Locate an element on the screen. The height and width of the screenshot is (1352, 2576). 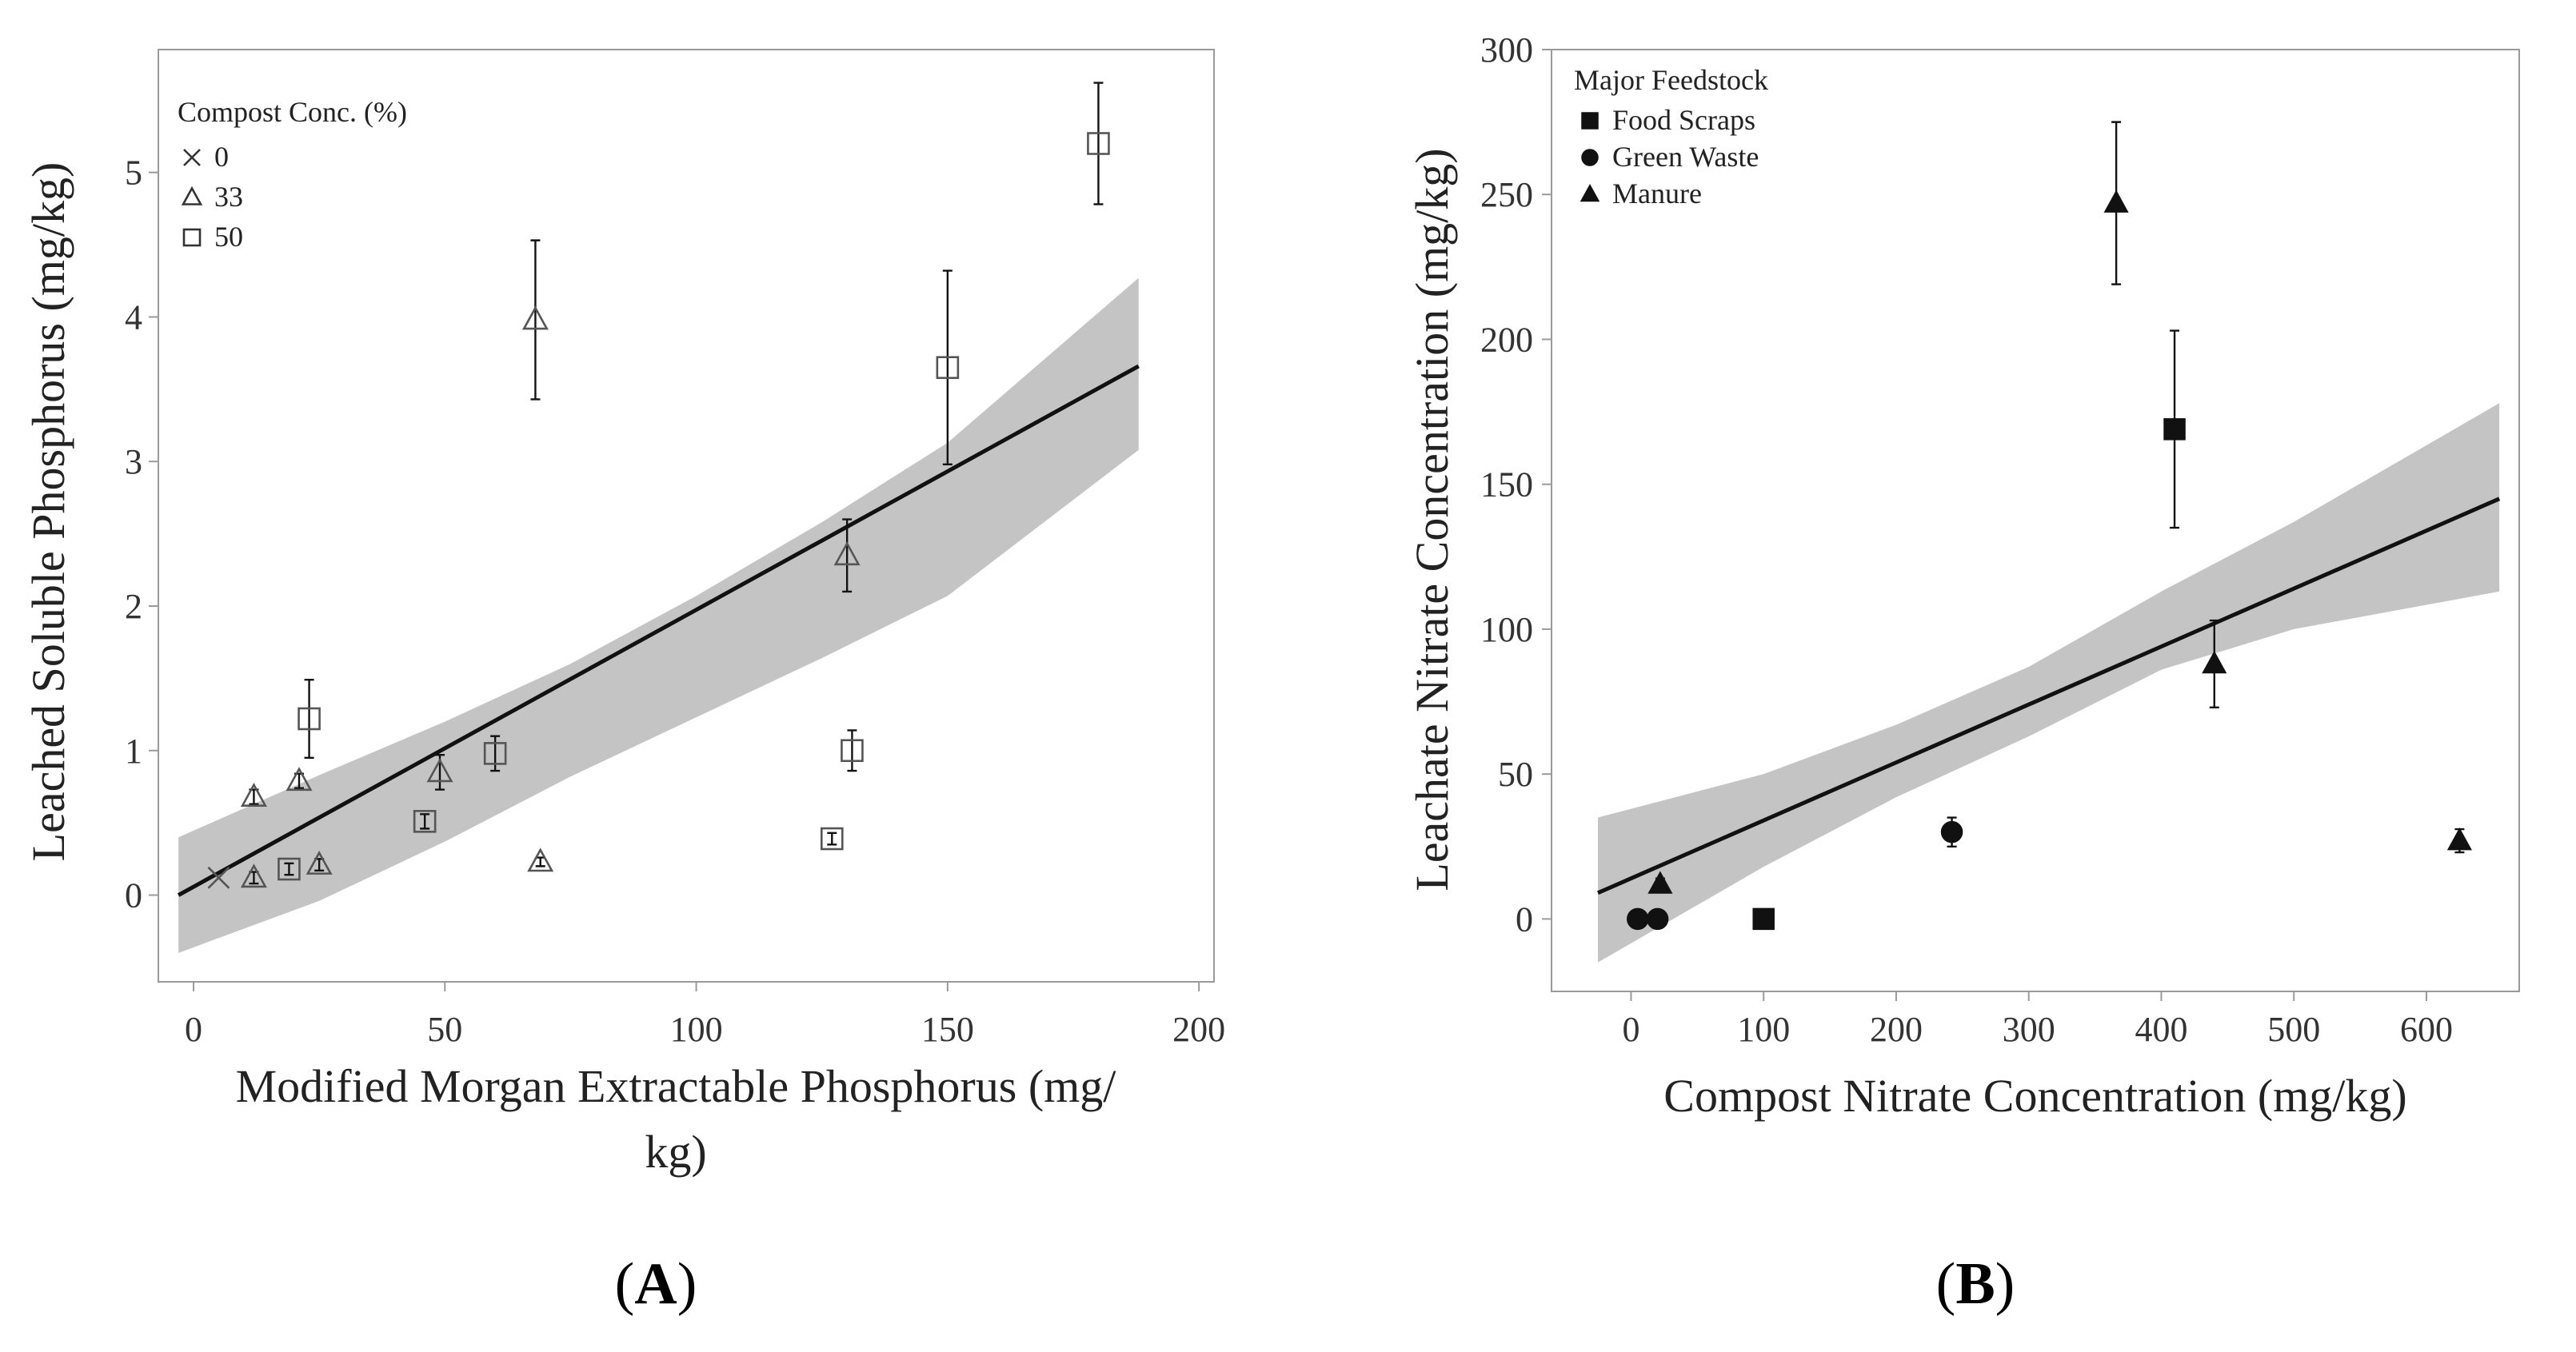
panel-b-y-tick-label-1: 50 is located at coordinates (1516, 775).